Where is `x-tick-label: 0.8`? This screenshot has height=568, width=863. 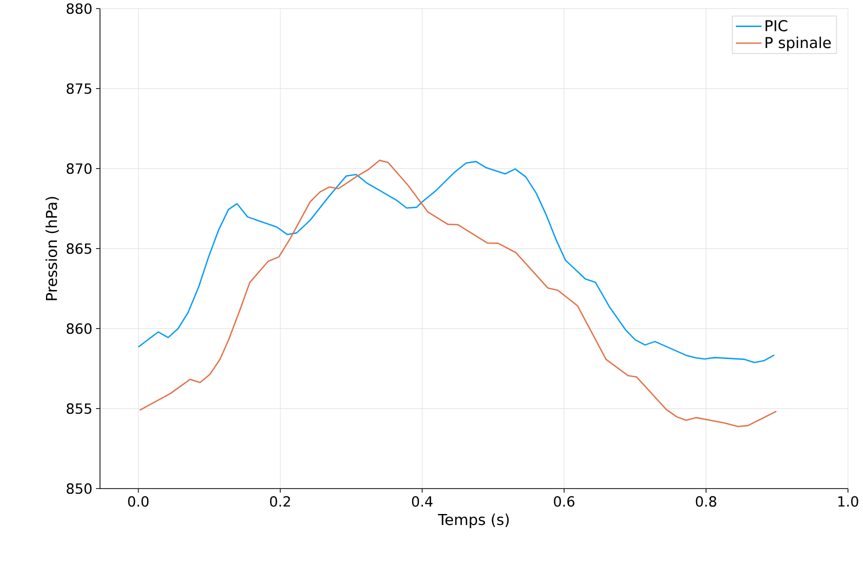 x-tick-label: 0.8 is located at coordinates (706, 501).